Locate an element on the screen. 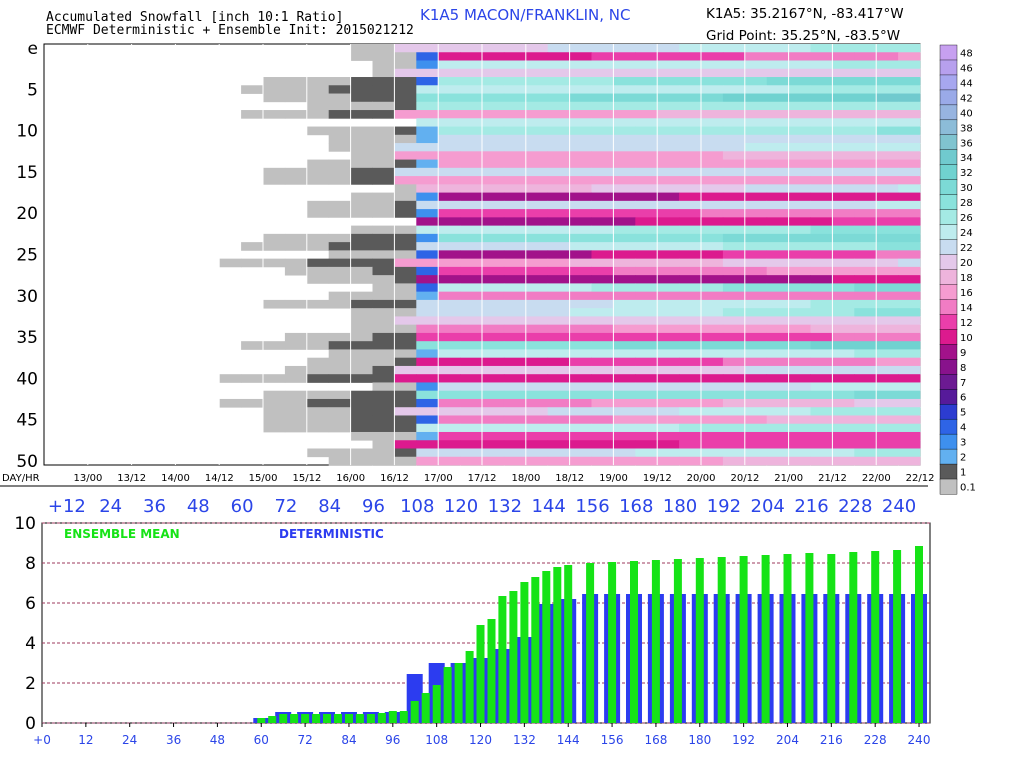  legend-label: 8 is located at coordinates (963, 368).